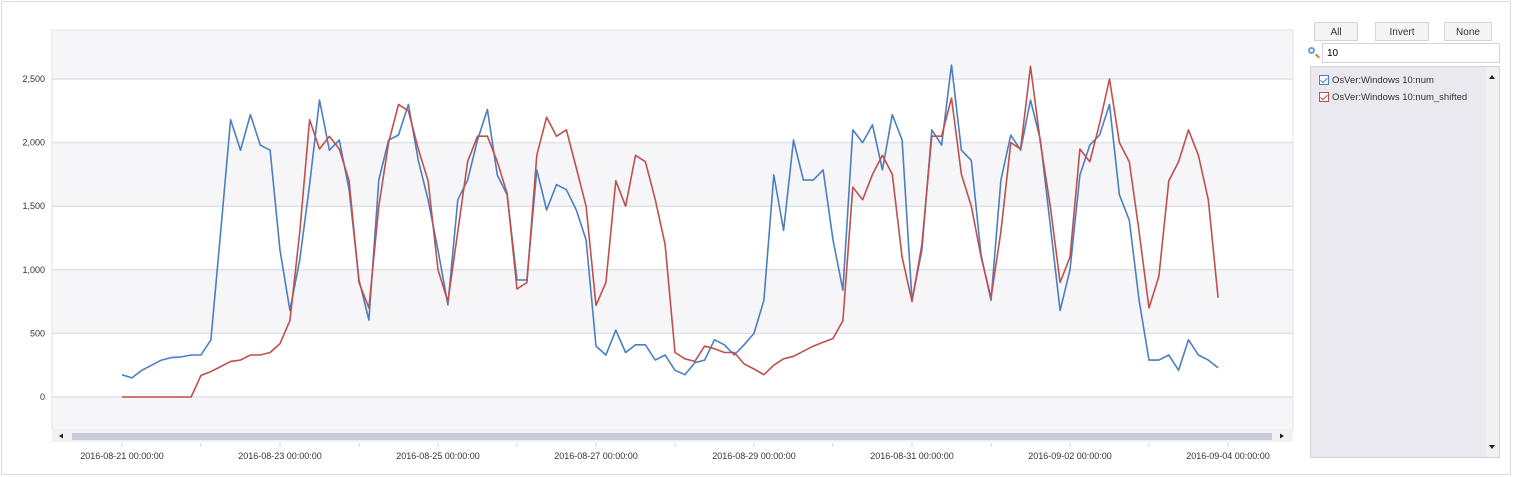 The image size is (1513, 477). I want to click on search-icon, so click(1311, 50).